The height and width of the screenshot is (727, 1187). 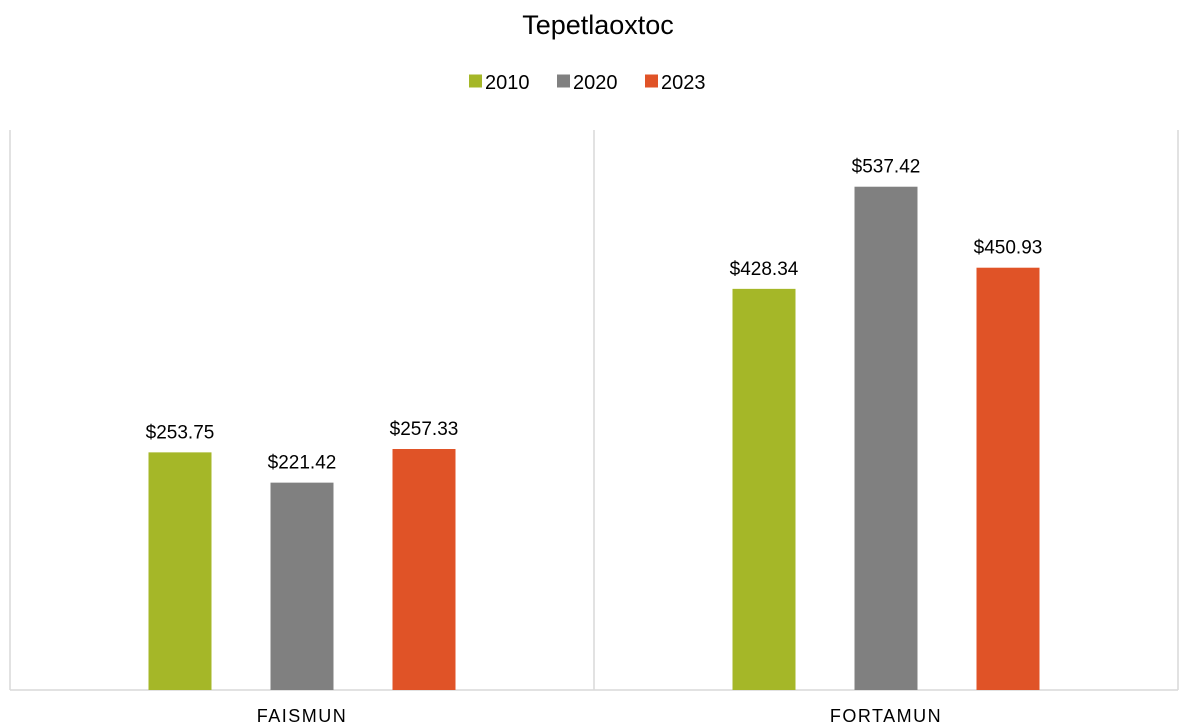 What do you see at coordinates (424, 429) in the screenshot?
I see `data-label-faismun-2023: $257.33` at bounding box center [424, 429].